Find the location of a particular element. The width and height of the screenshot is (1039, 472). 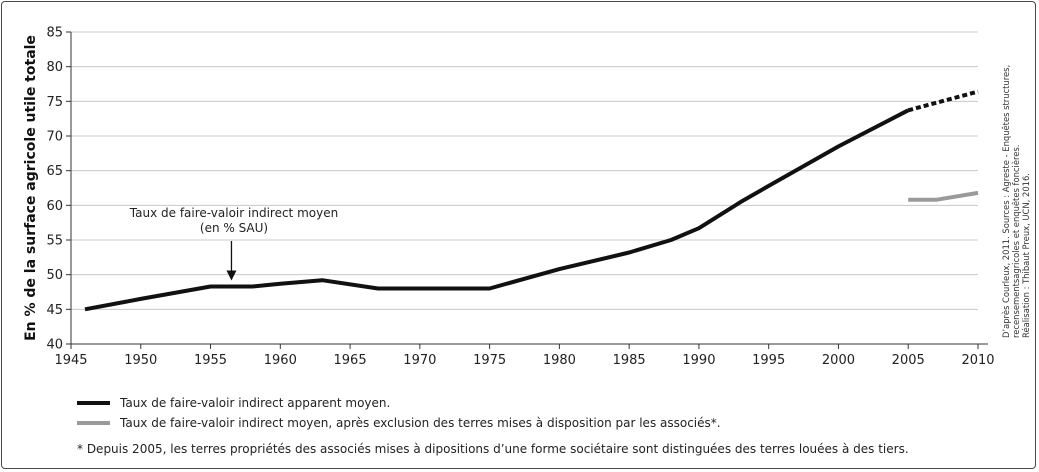

x-tick-label-1950: 1950 is located at coordinates (140, 360).